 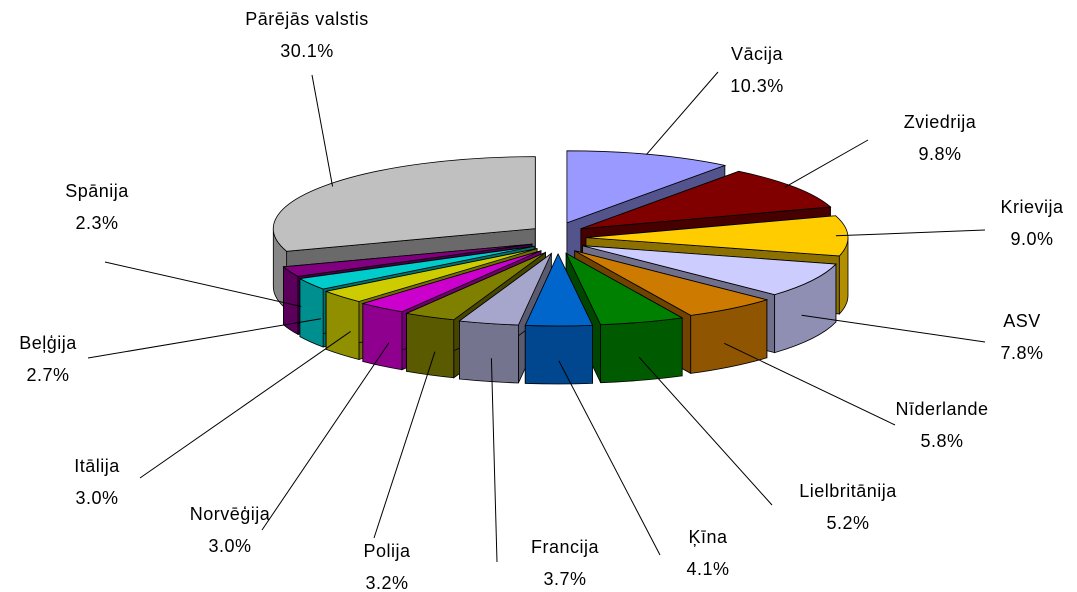 What do you see at coordinates (565, 547) in the screenshot?
I see `slice-label: Francija` at bounding box center [565, 547].